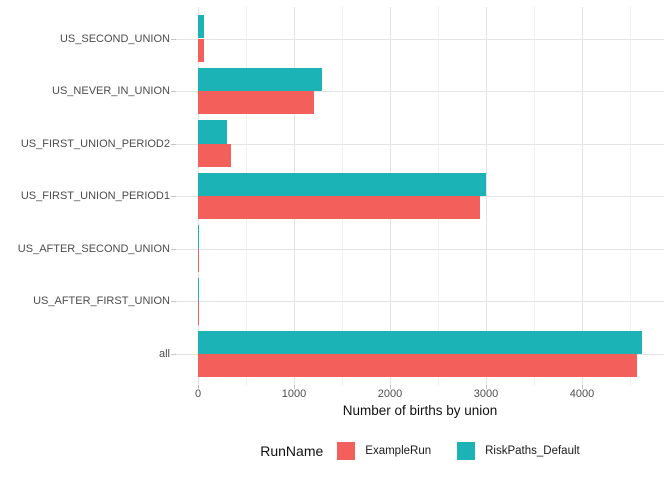 The width and height of the screenshot is (672, 480). What do you see at coordinates (199, 237) in the screenshot?
I see `bar-us_after_second_union-riskpaths_default` at bounding box center [199, 237].